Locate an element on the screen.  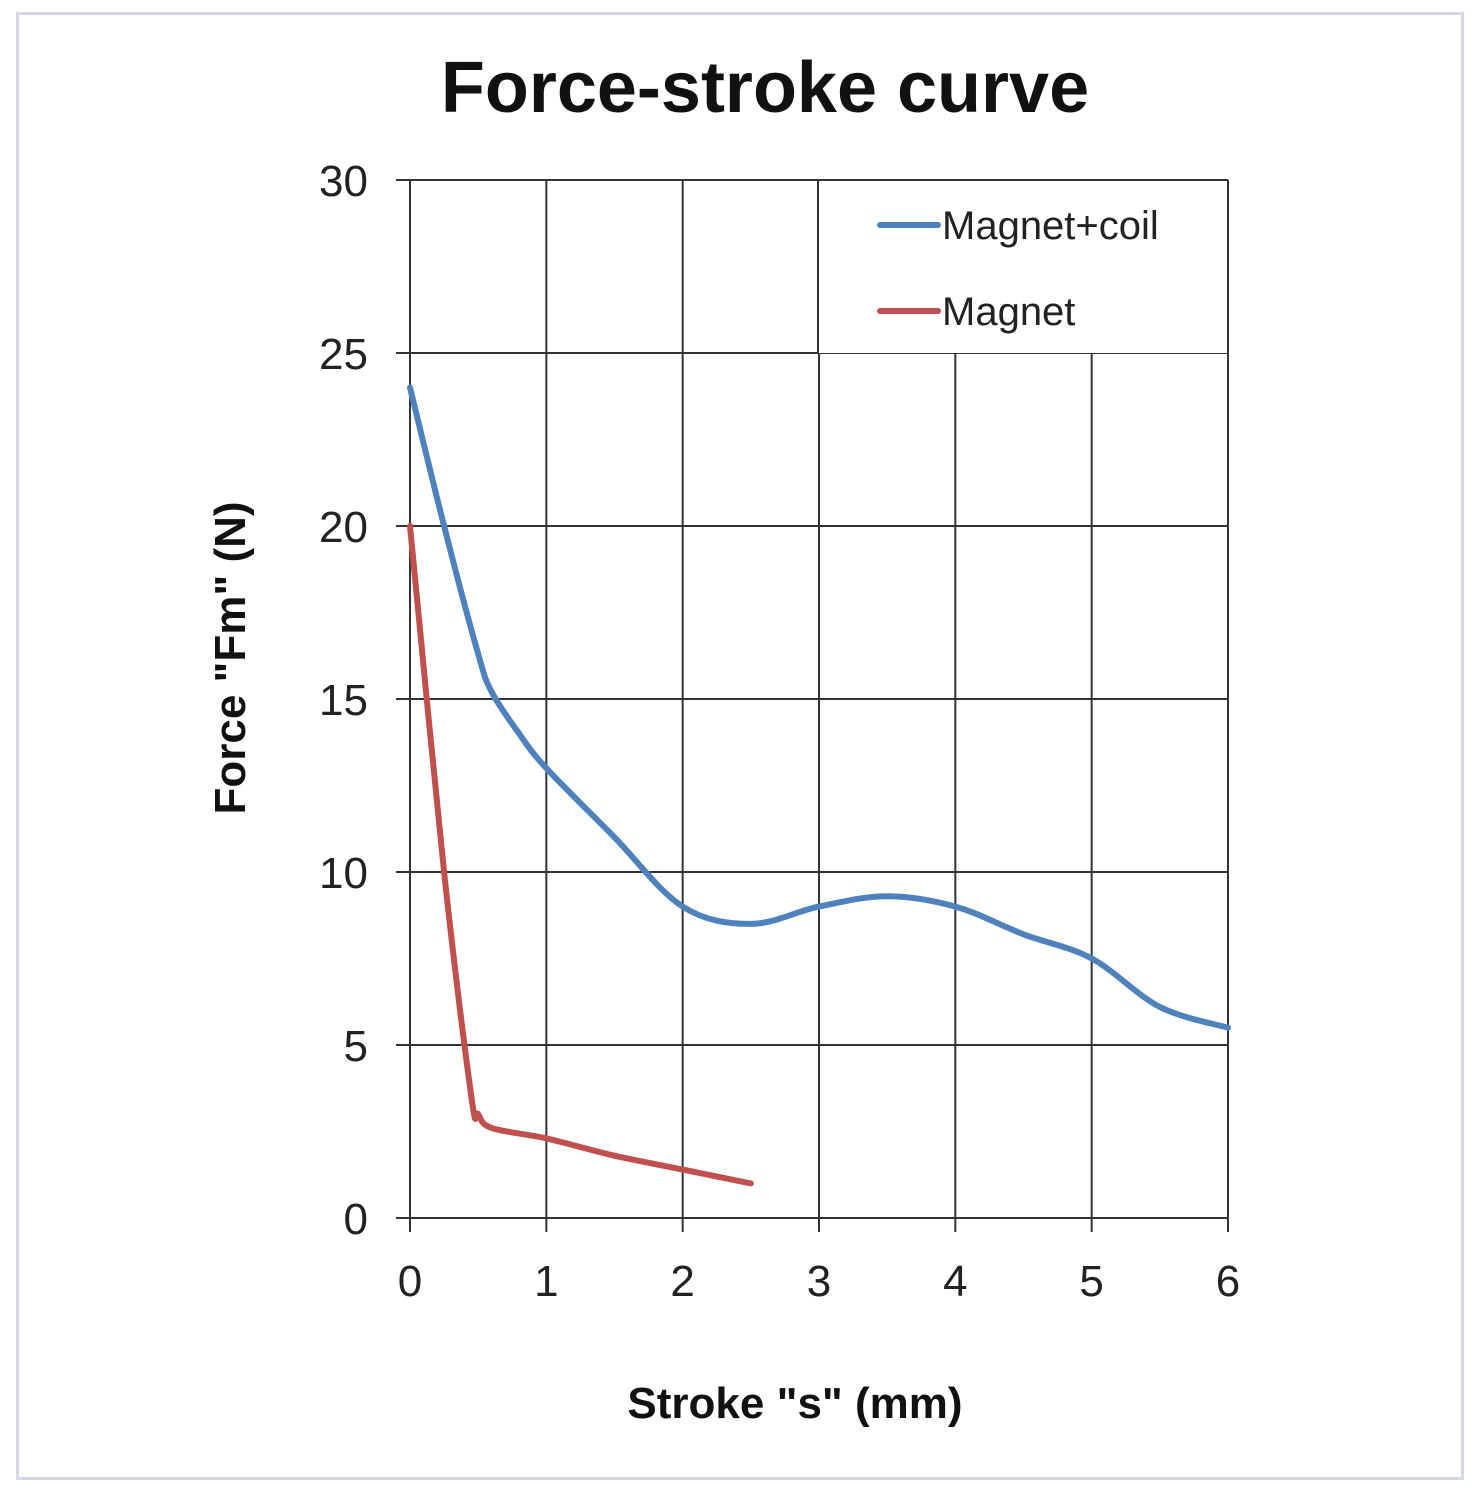
x-tick-label: 1 is located at coordinates (546, 1281).